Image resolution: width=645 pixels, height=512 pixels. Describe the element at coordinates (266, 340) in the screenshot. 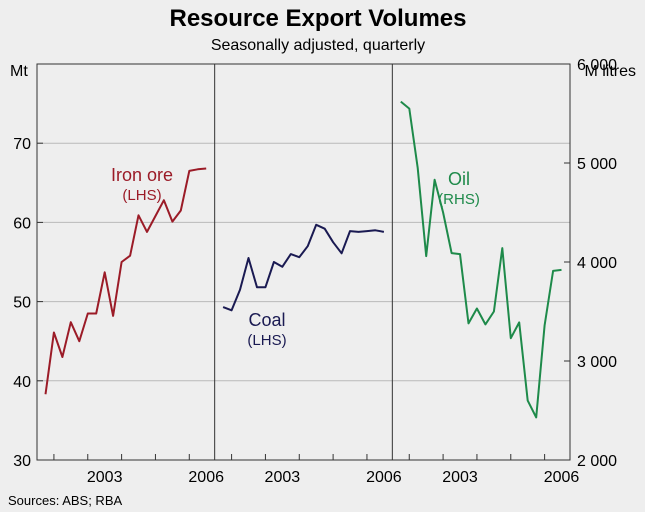

I see `coal-axis-label: (LHS)` at that location.